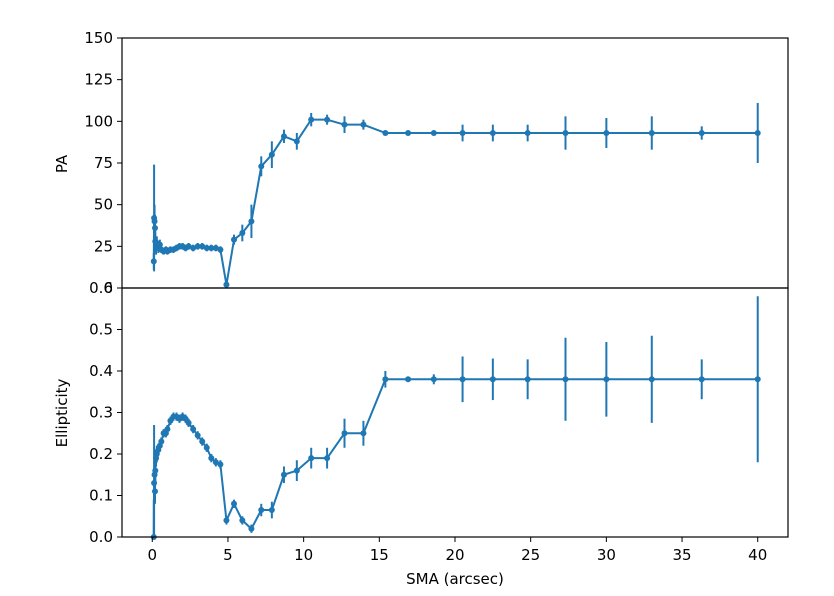 The height and width of the screenshot is (596, 834). I want to click on x-tick-label: 5, so click(228, 555).